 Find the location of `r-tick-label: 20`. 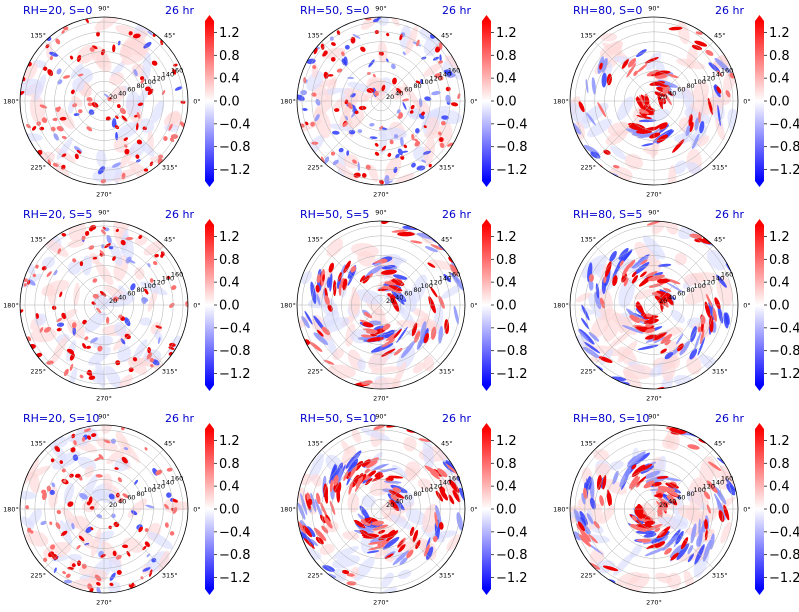

r-tick-label: 20 is located at coordinates (663, 301).